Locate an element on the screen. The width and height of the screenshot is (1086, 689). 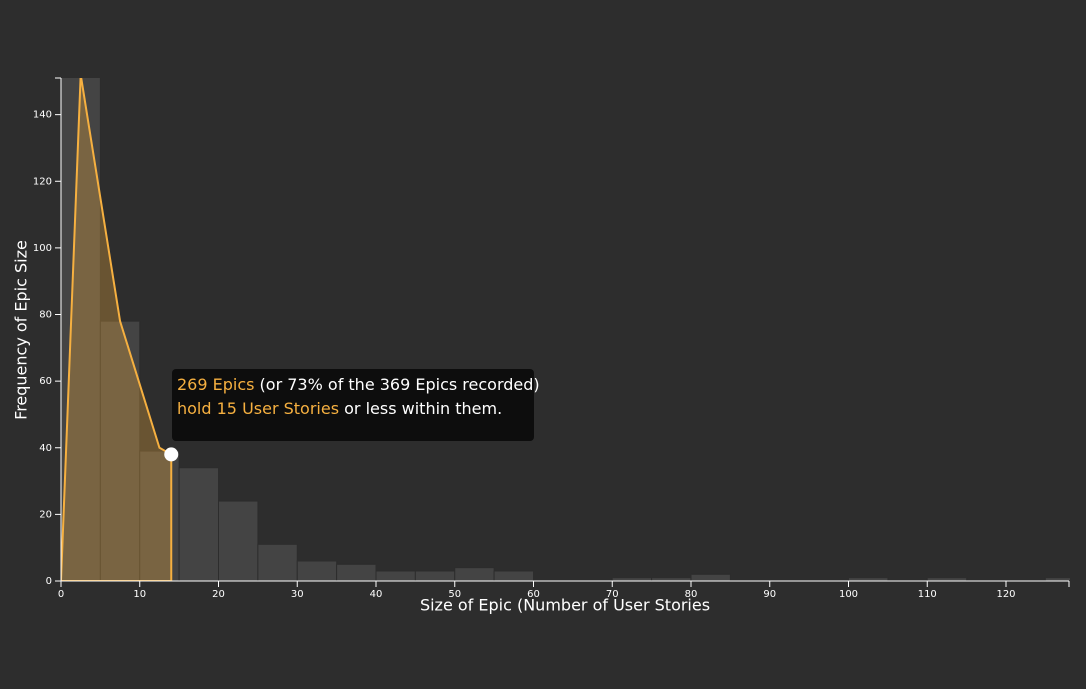
x-tick-label: 90 is located at coordinates (769, 594).